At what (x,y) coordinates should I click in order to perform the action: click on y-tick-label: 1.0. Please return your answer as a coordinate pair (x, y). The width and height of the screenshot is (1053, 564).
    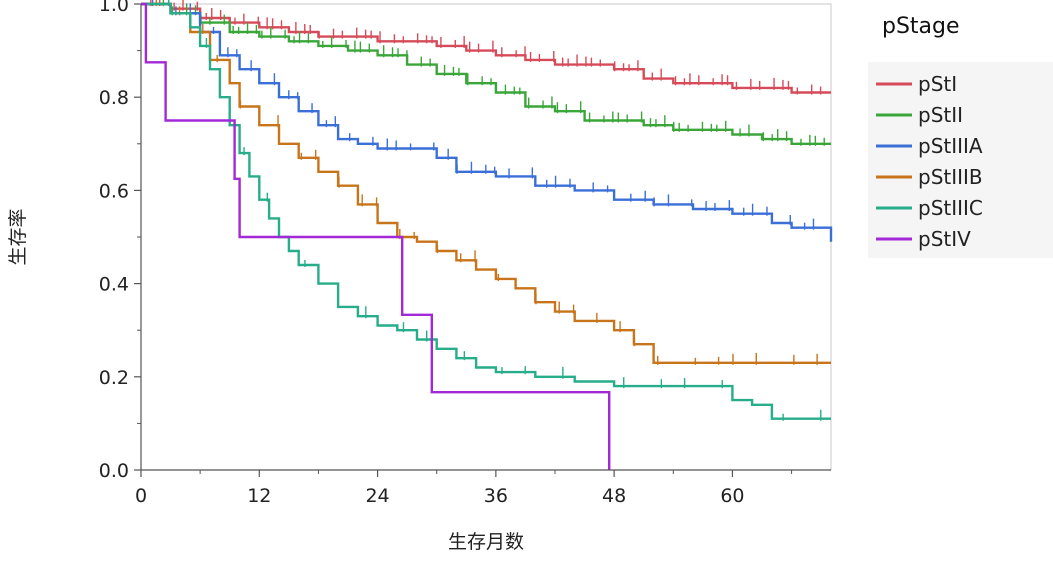
    Looking at the image, I should click on (114, 8).